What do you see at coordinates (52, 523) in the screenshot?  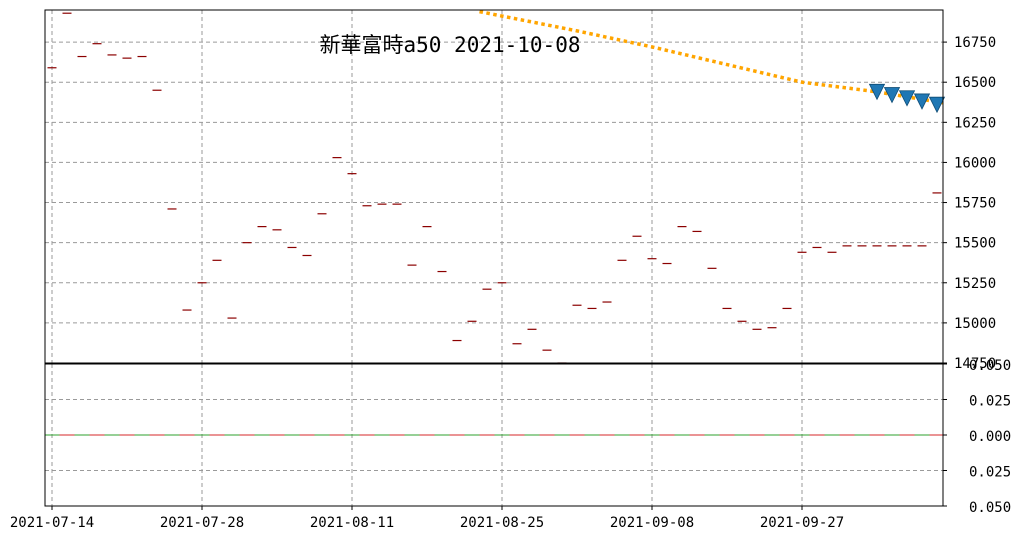 I see `x-tick-label: 2021-07-14` at bounding box center [52, 523].